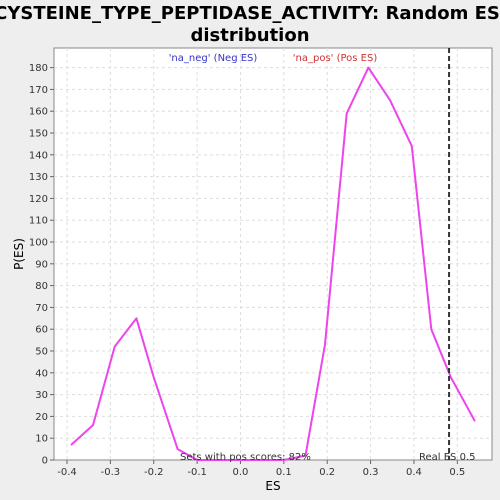  What do you see at coordinates (41, 395) in the screenshot?
I see `y-tick-label: 30` at bounding box center [41, 395].